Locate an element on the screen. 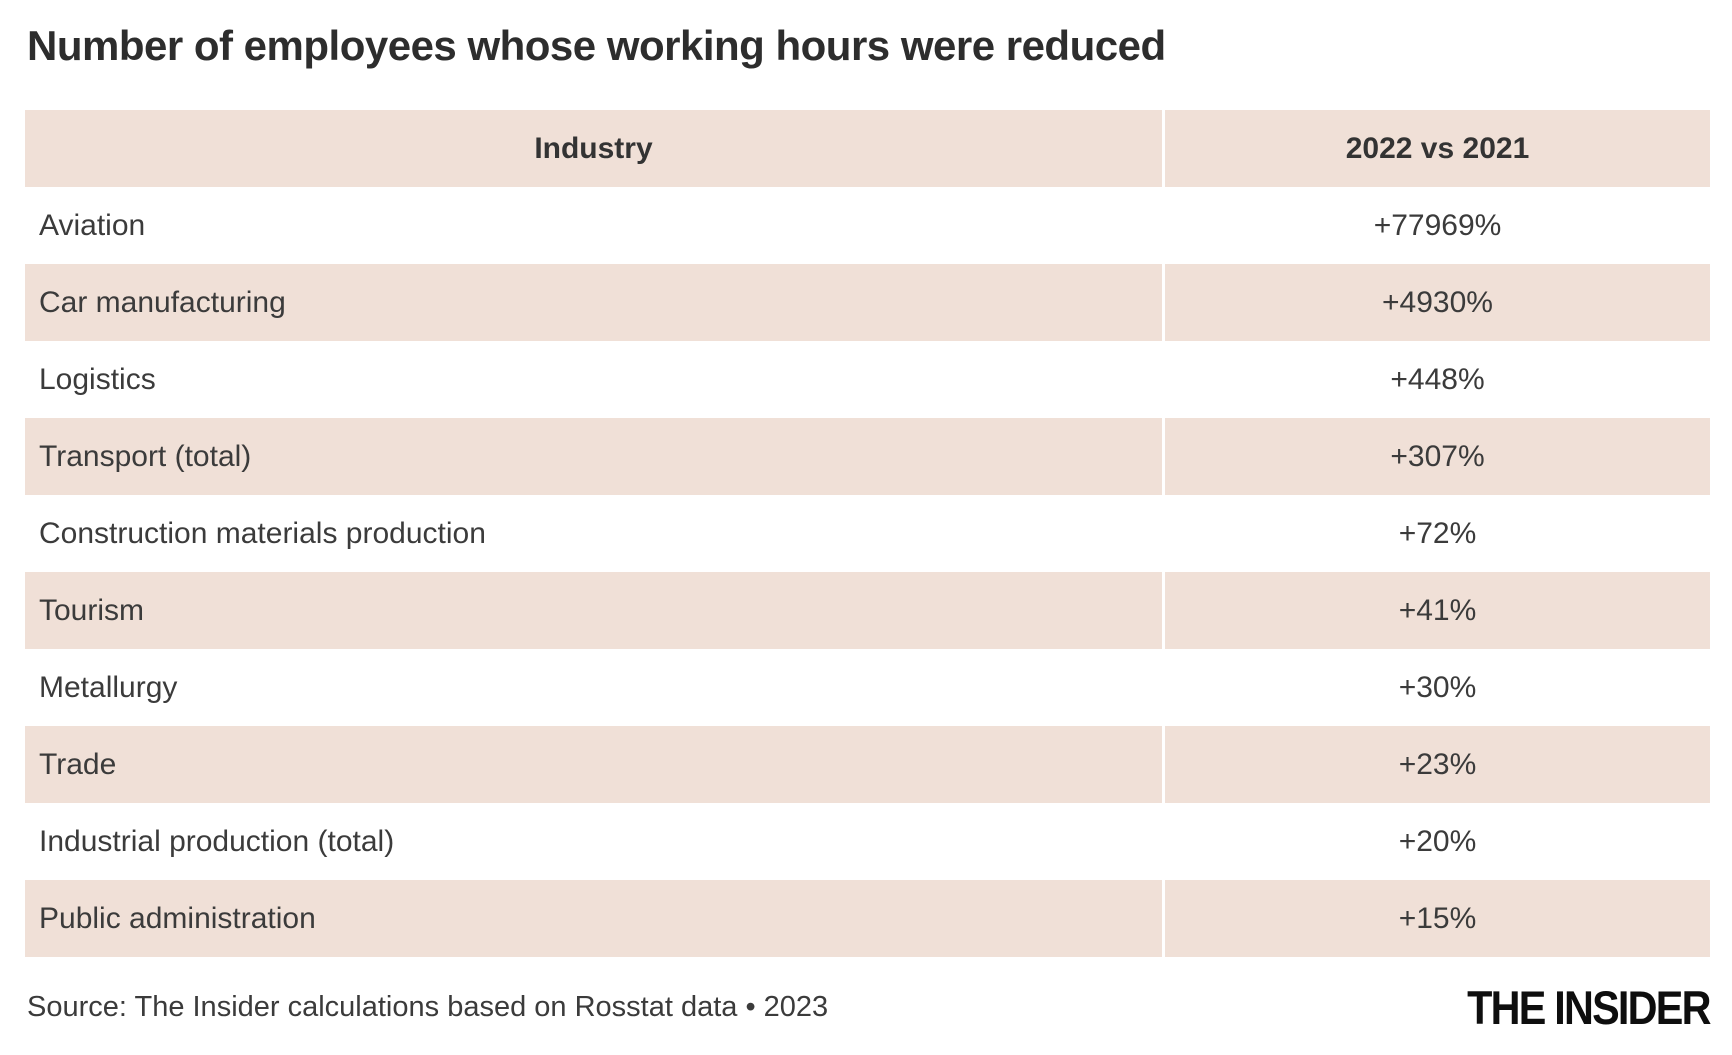  change-cell: +23% is located at coordinates (1437, 764).